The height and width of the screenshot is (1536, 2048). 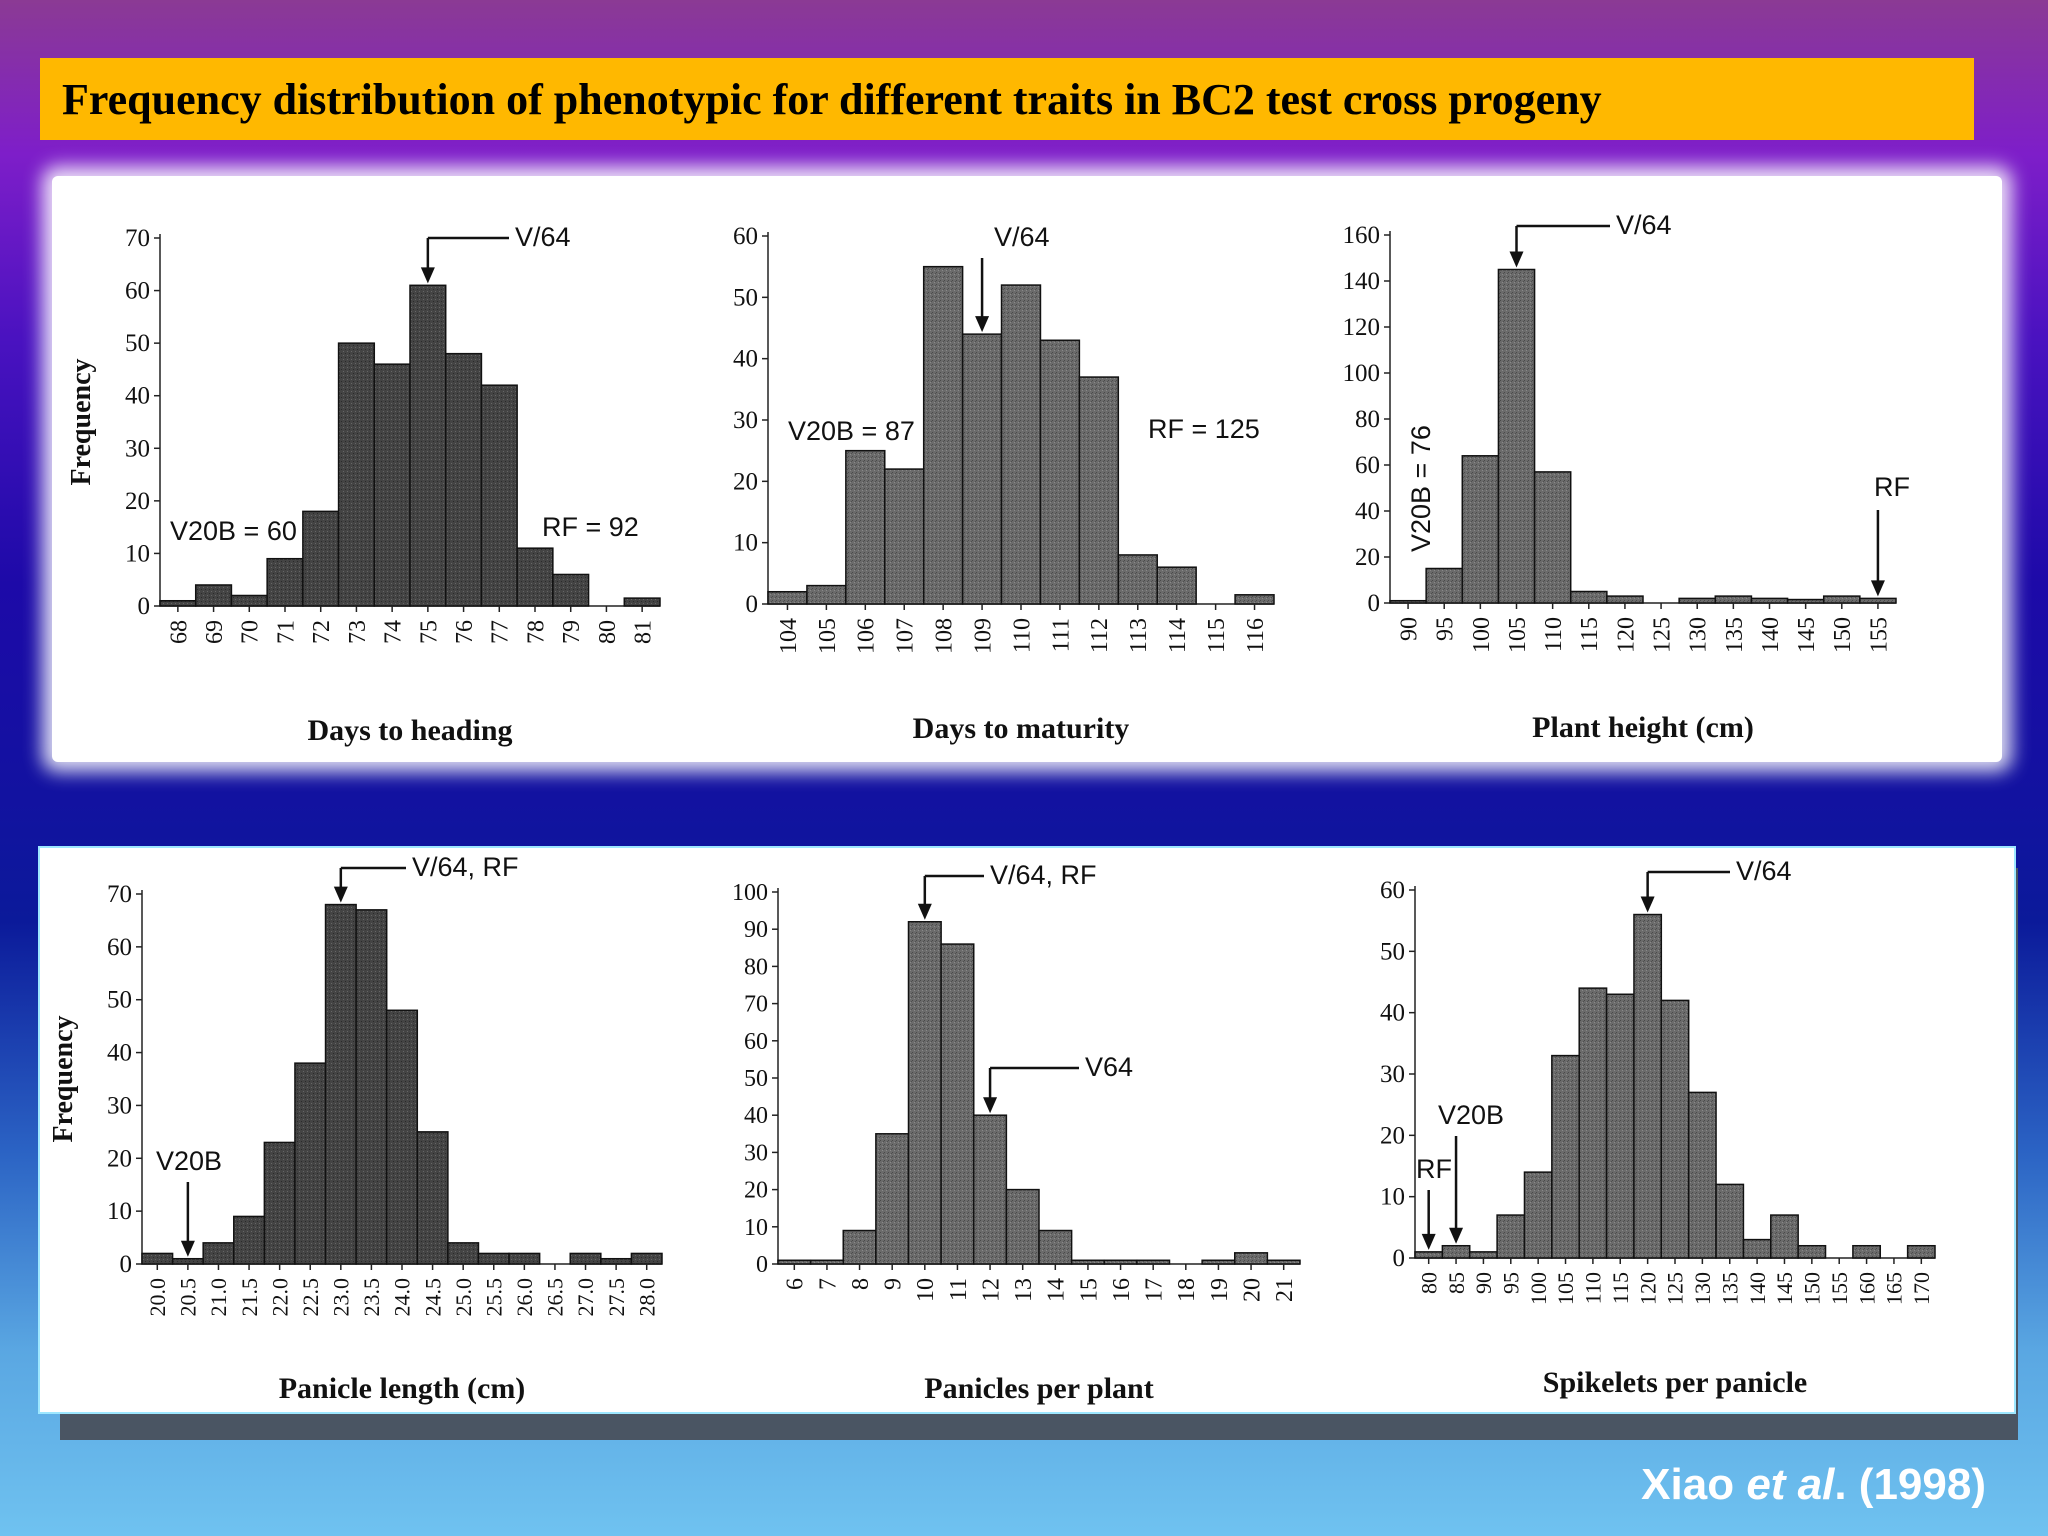 I want to click on x-tick-label: 150, so click(x=1812, y=1288).